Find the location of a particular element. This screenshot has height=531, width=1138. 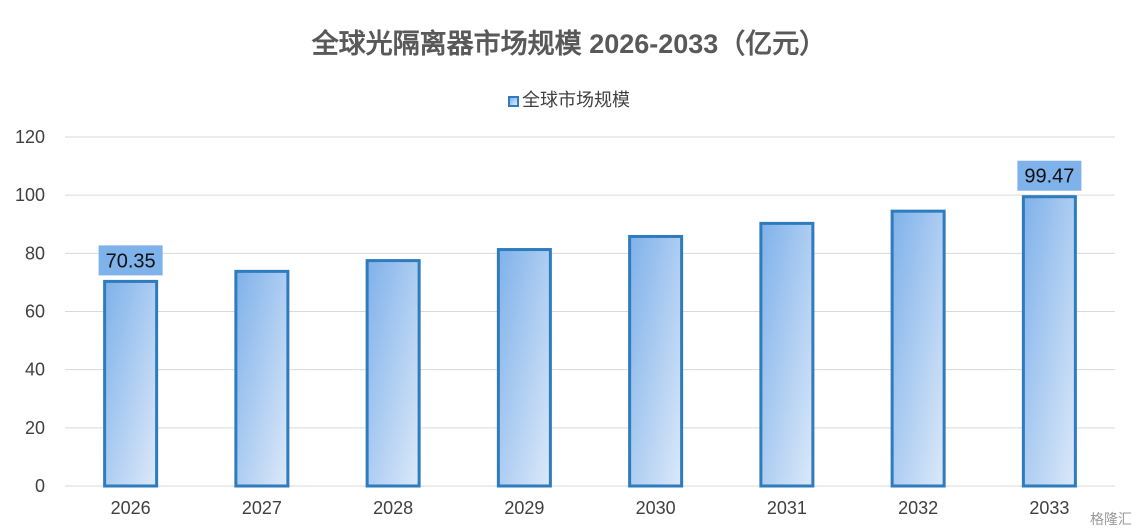

data-label: 70.35 is located at coordinates (131, 261).